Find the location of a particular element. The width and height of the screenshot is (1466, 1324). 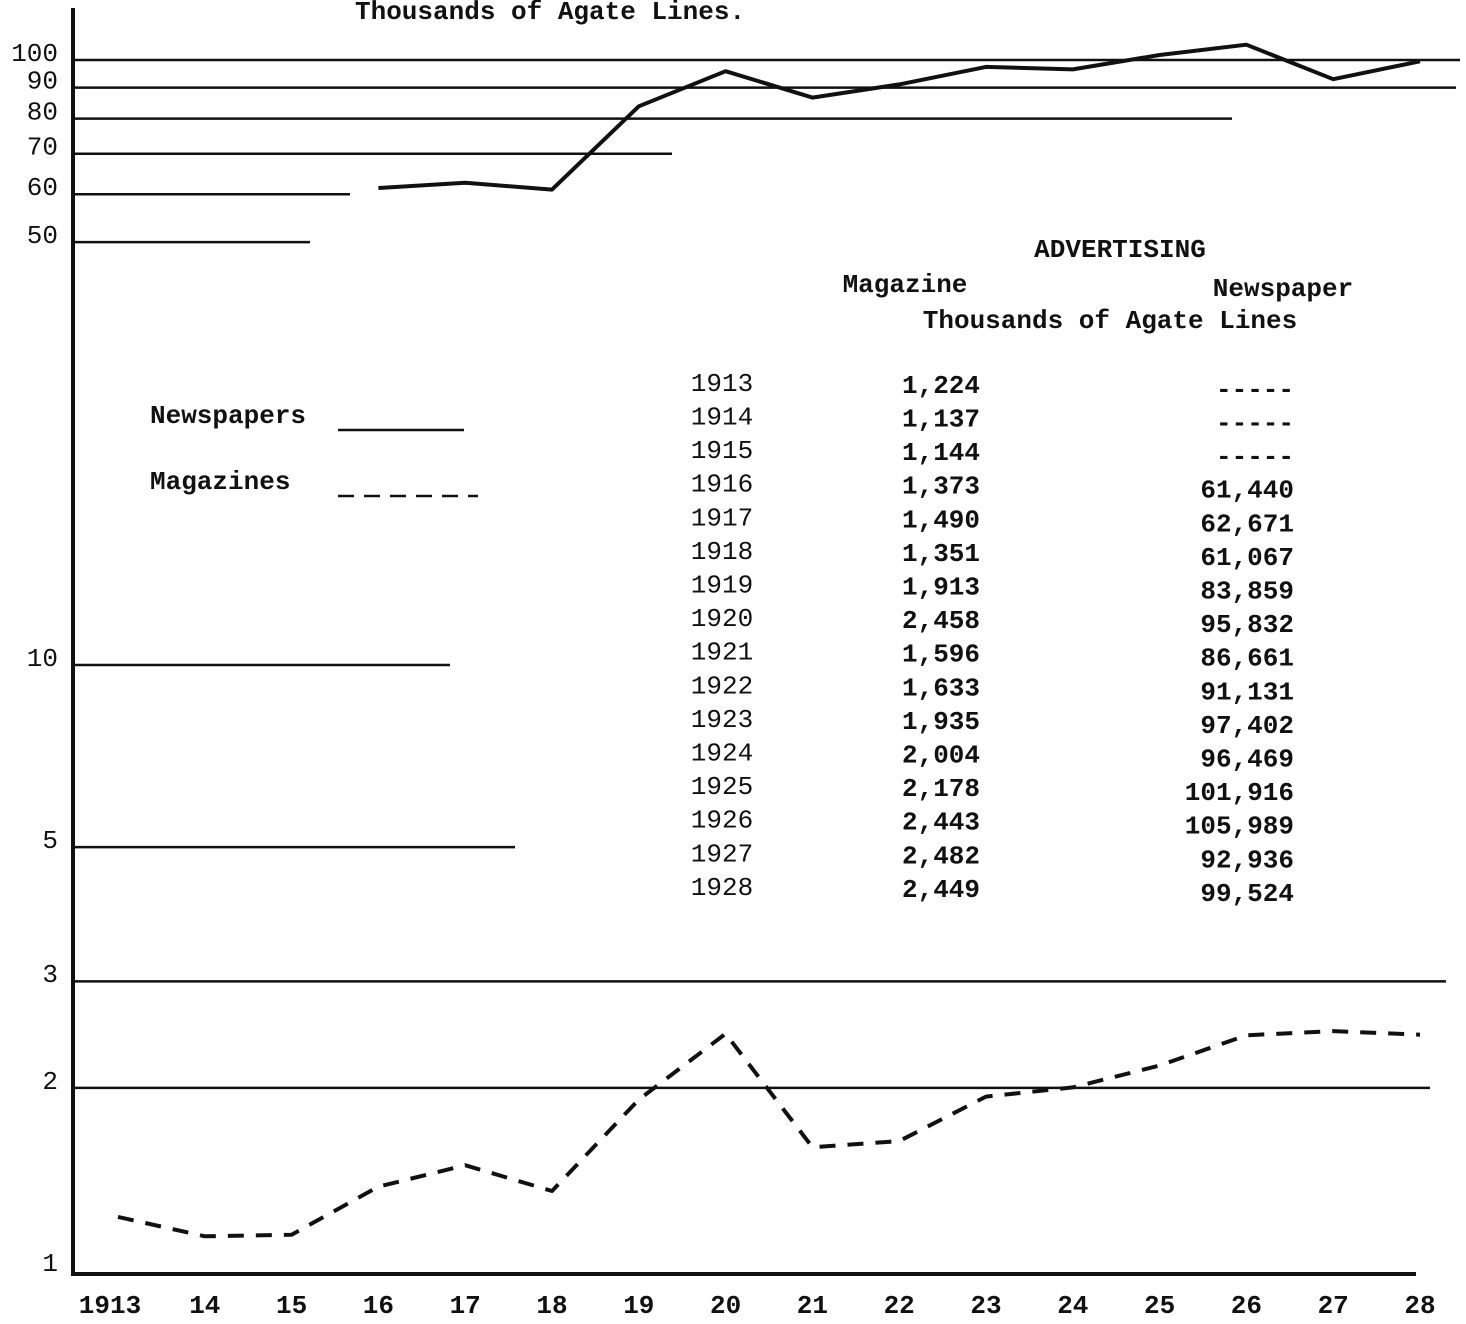

table-newspaper: 96,469 is located at coordinates (1247, 759).